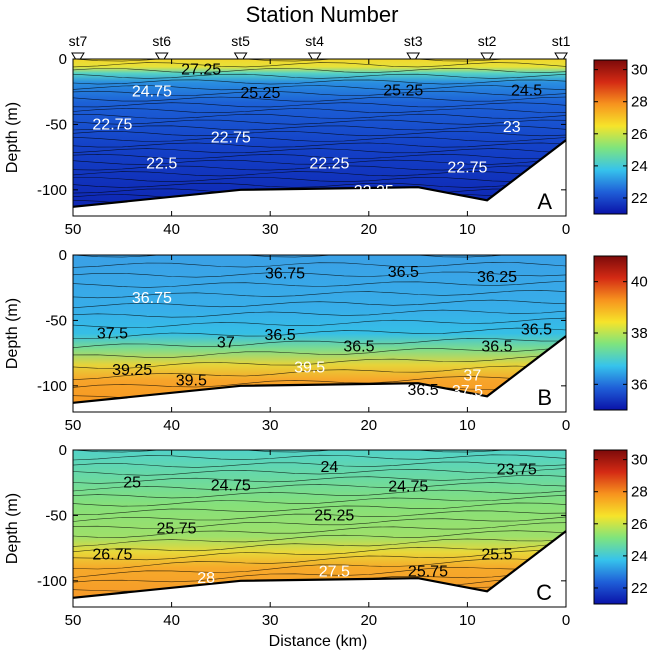 This screenshot has height=654, width=650. What do you see at coordinates (620, 137) in the screenshot?
I see `colorbar-A: 22 24 26 28 30` at bounding box center [620, 137].